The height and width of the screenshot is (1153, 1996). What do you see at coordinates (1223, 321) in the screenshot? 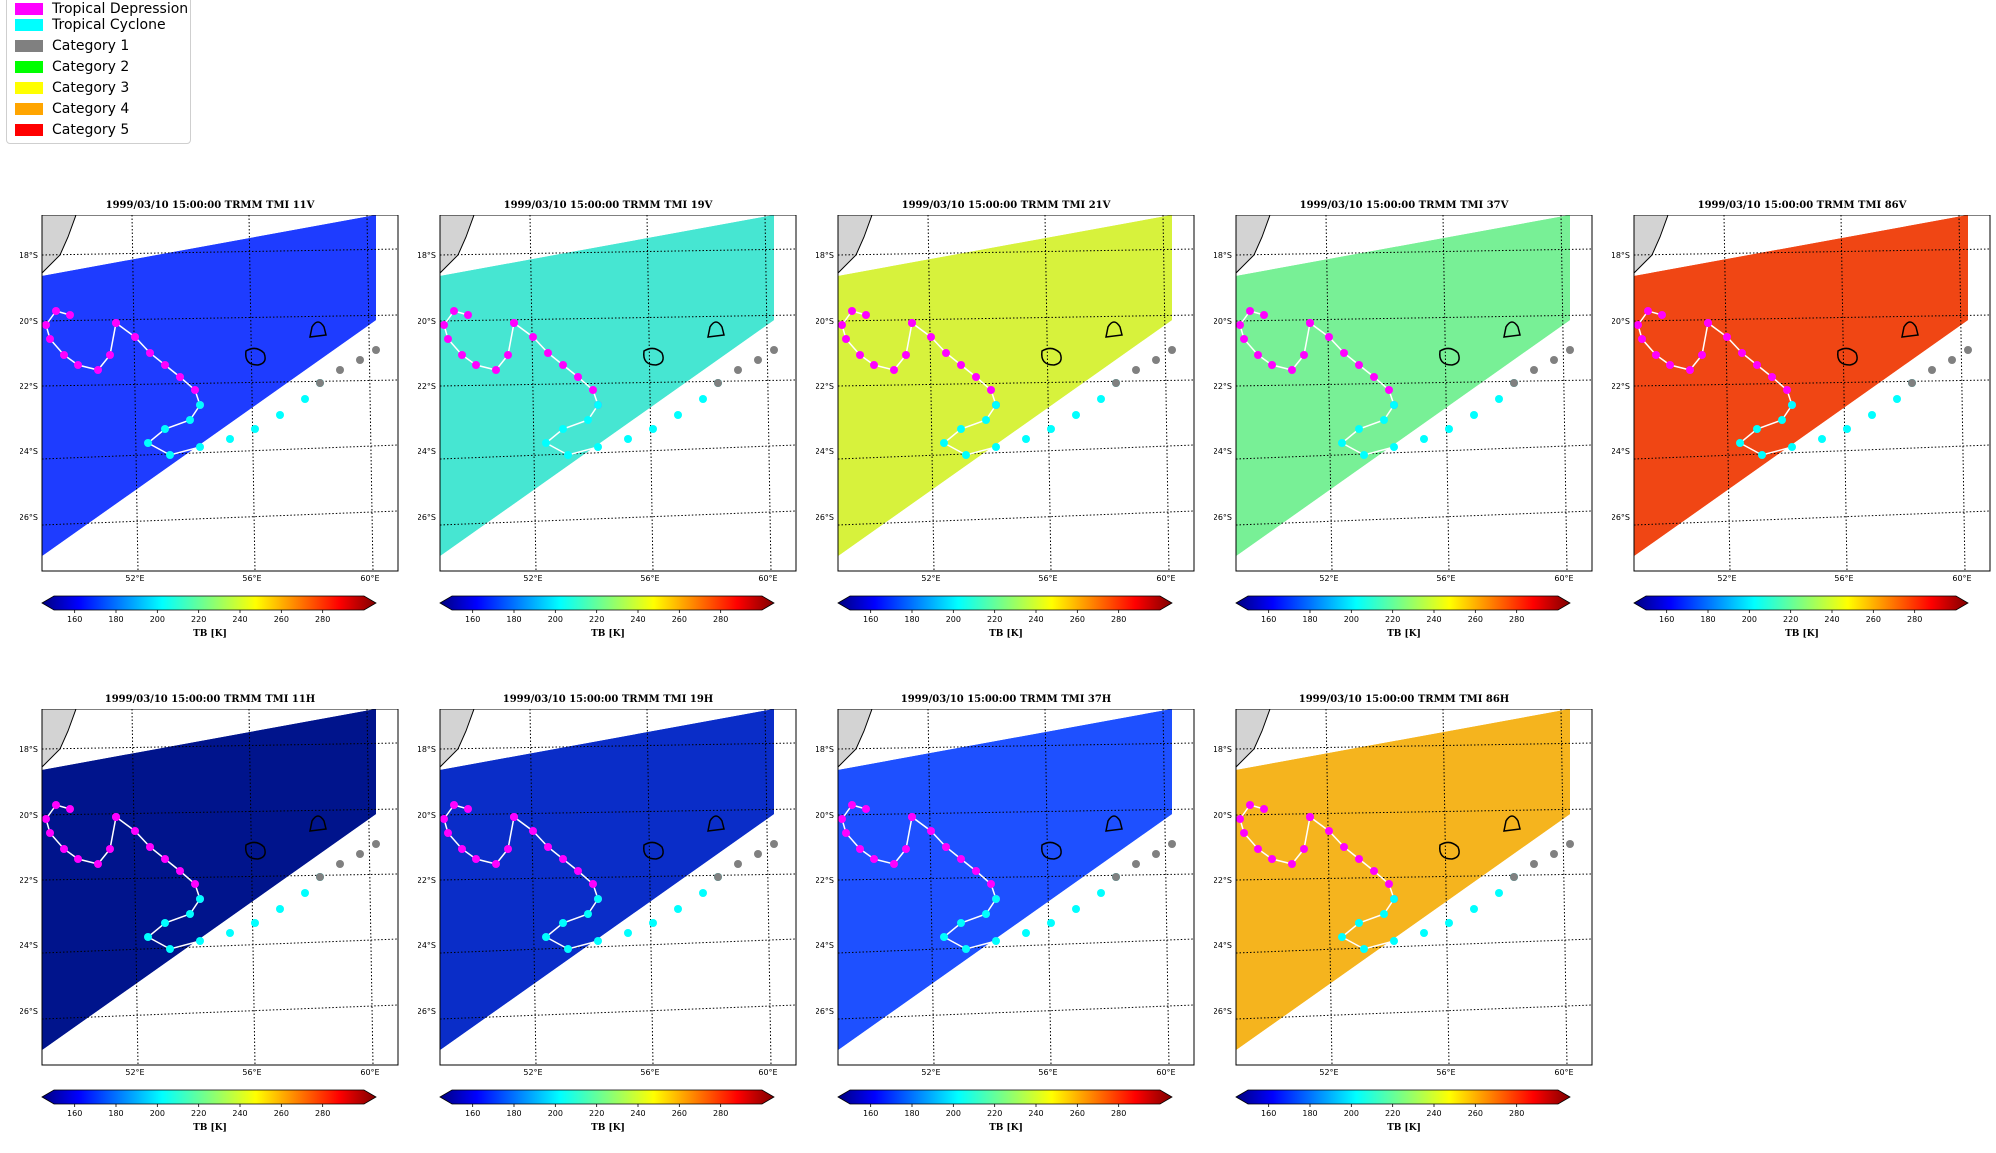
I see `lat-tick-label: 20°S` at bounding box center [1223, 321].